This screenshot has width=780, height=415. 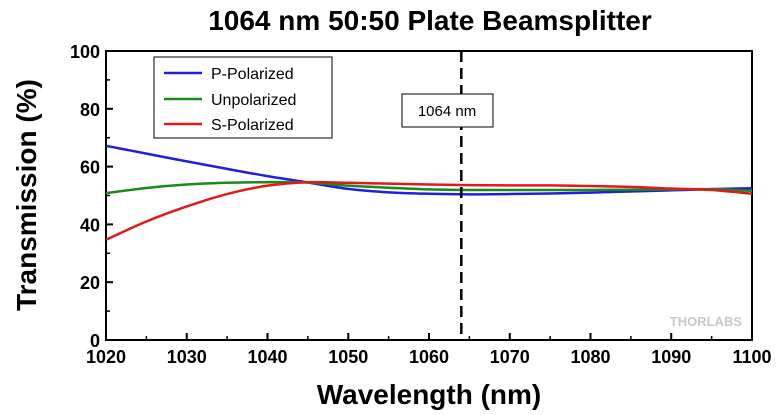 What do you see at coordinates (90, 110) in the screenshot?
I see `y-tick-label: 80` at bounding box center [90, 110].